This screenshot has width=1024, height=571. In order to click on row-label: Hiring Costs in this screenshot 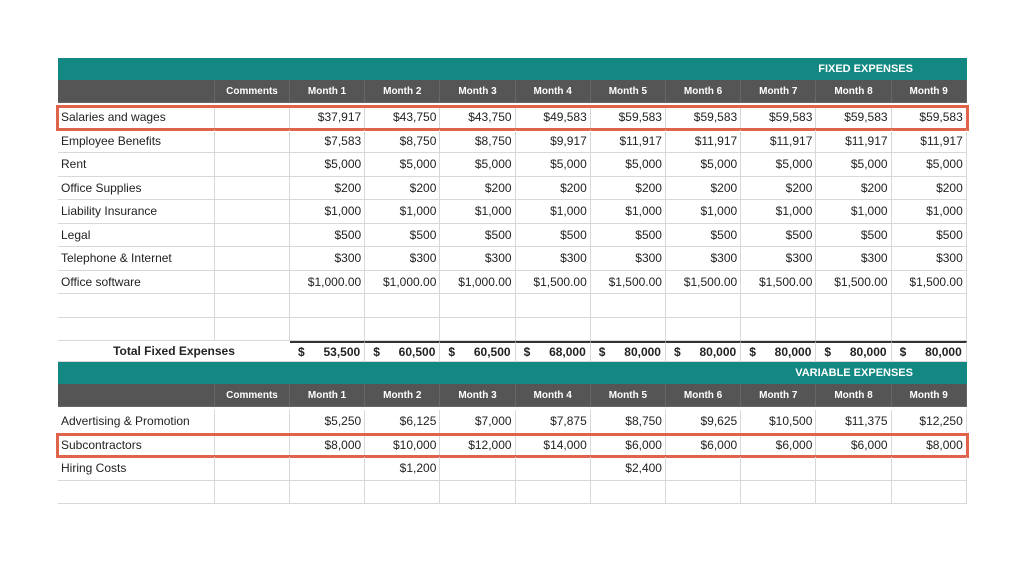, I will do `click(136, 469)`.